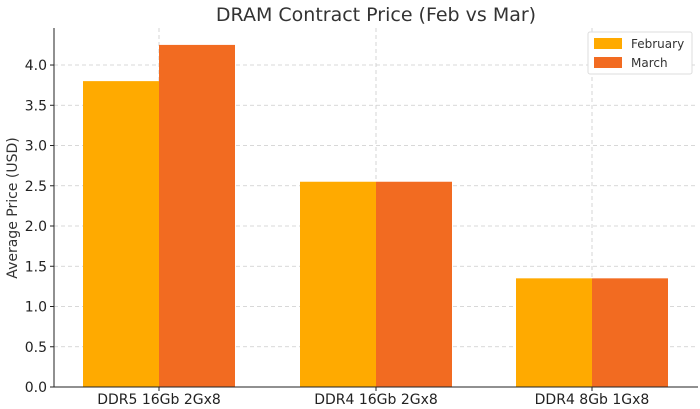  What do you see at coordinates (36, 187) in the screenshot?
I see `y-tick-label: 2.5` at bounding box center [36, 187].